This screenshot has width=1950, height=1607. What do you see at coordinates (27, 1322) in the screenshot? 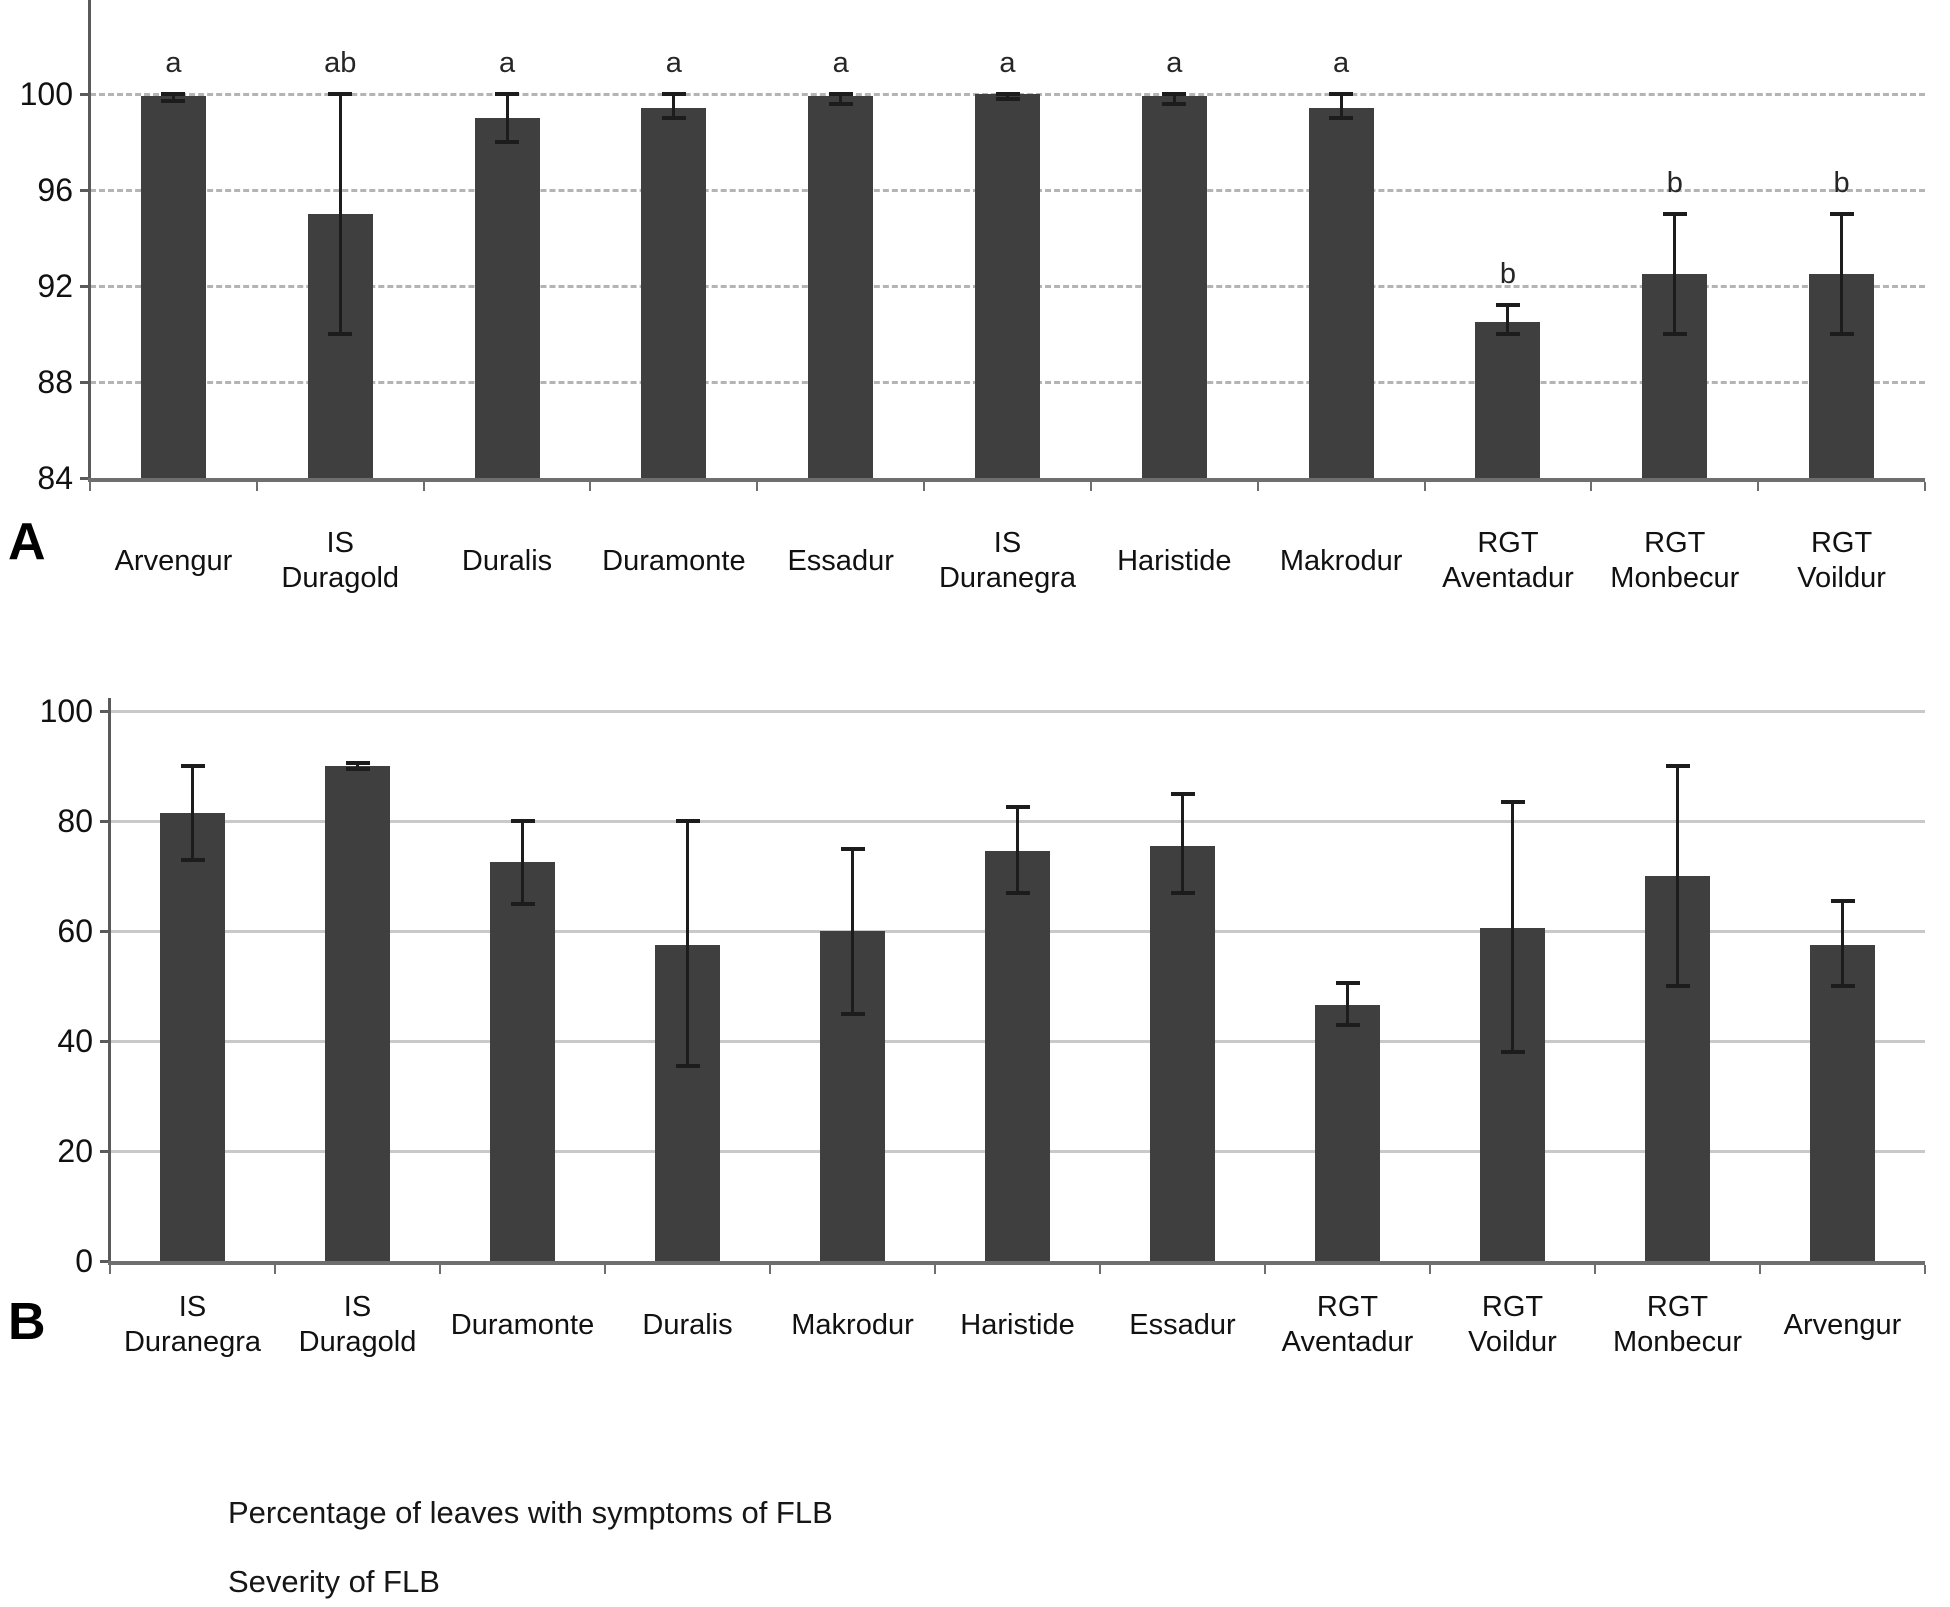
I see `panel-b-label: B` at bounding box center [27, 1322].